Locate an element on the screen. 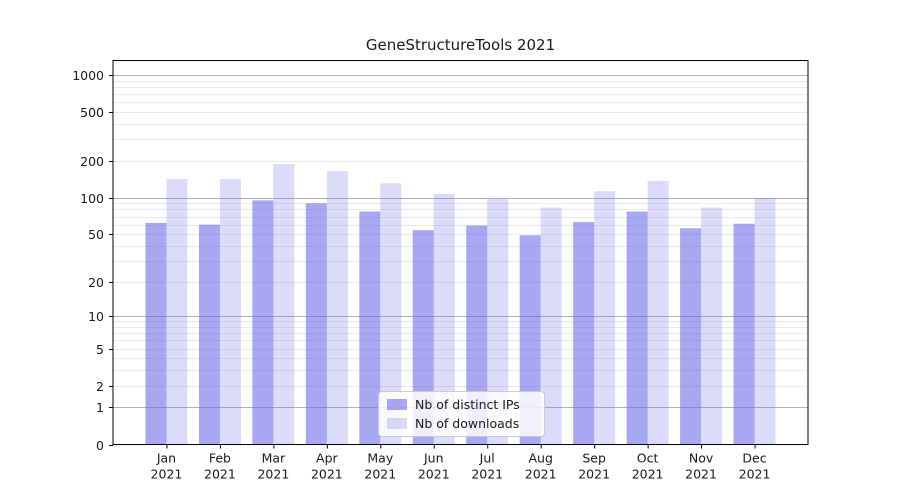 Image resolution: width=900 pixels, height=500 pixels. bar-feb-downloads is located at coordinates (230, 312).